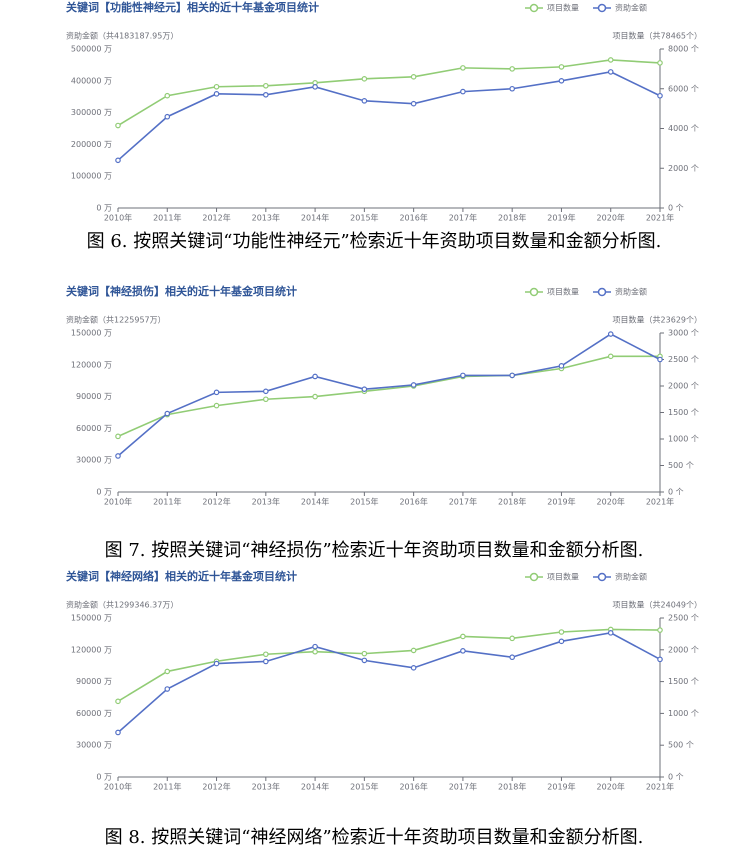 The image size is (748, 856). Describe the element at coordinates (374, 550) in the screenshot. I see `figure-caption: 图 7. 按照关键词“神经损伤”检索近十年资助项目数量和金额分析图.` at that location.